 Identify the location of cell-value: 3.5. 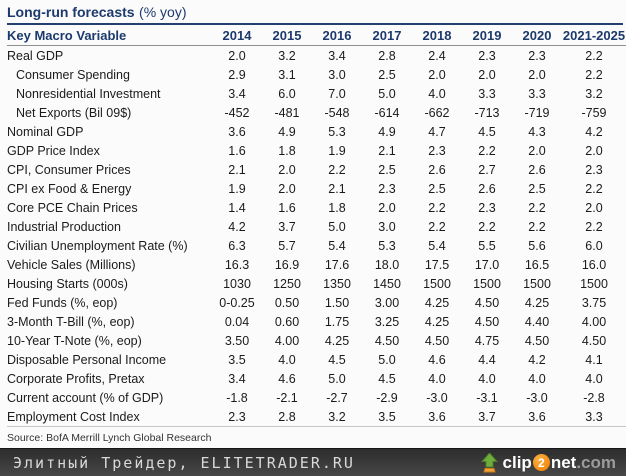
(237, 359).